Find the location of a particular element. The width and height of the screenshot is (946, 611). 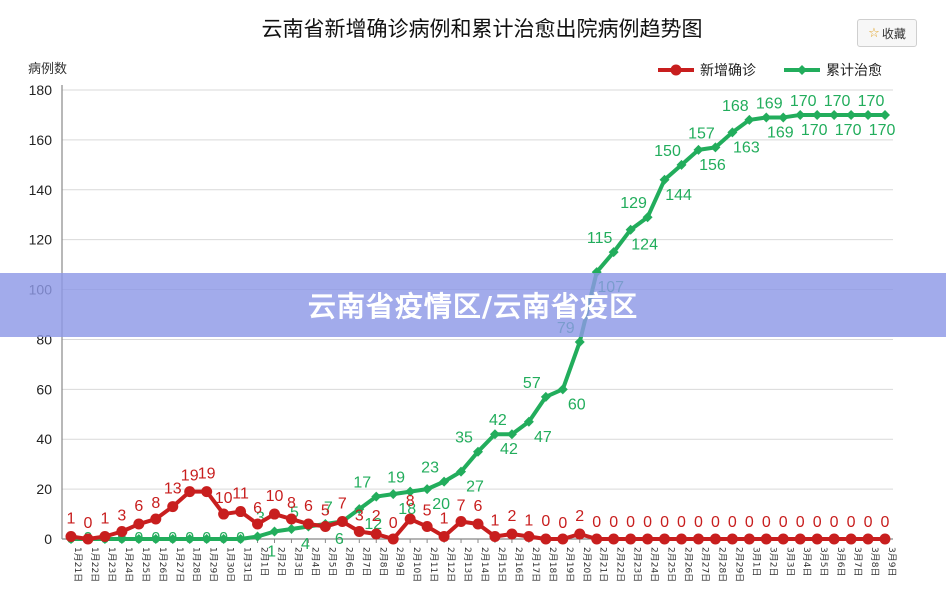

y-tick-label: 180 is located at coordinates (41, 90).